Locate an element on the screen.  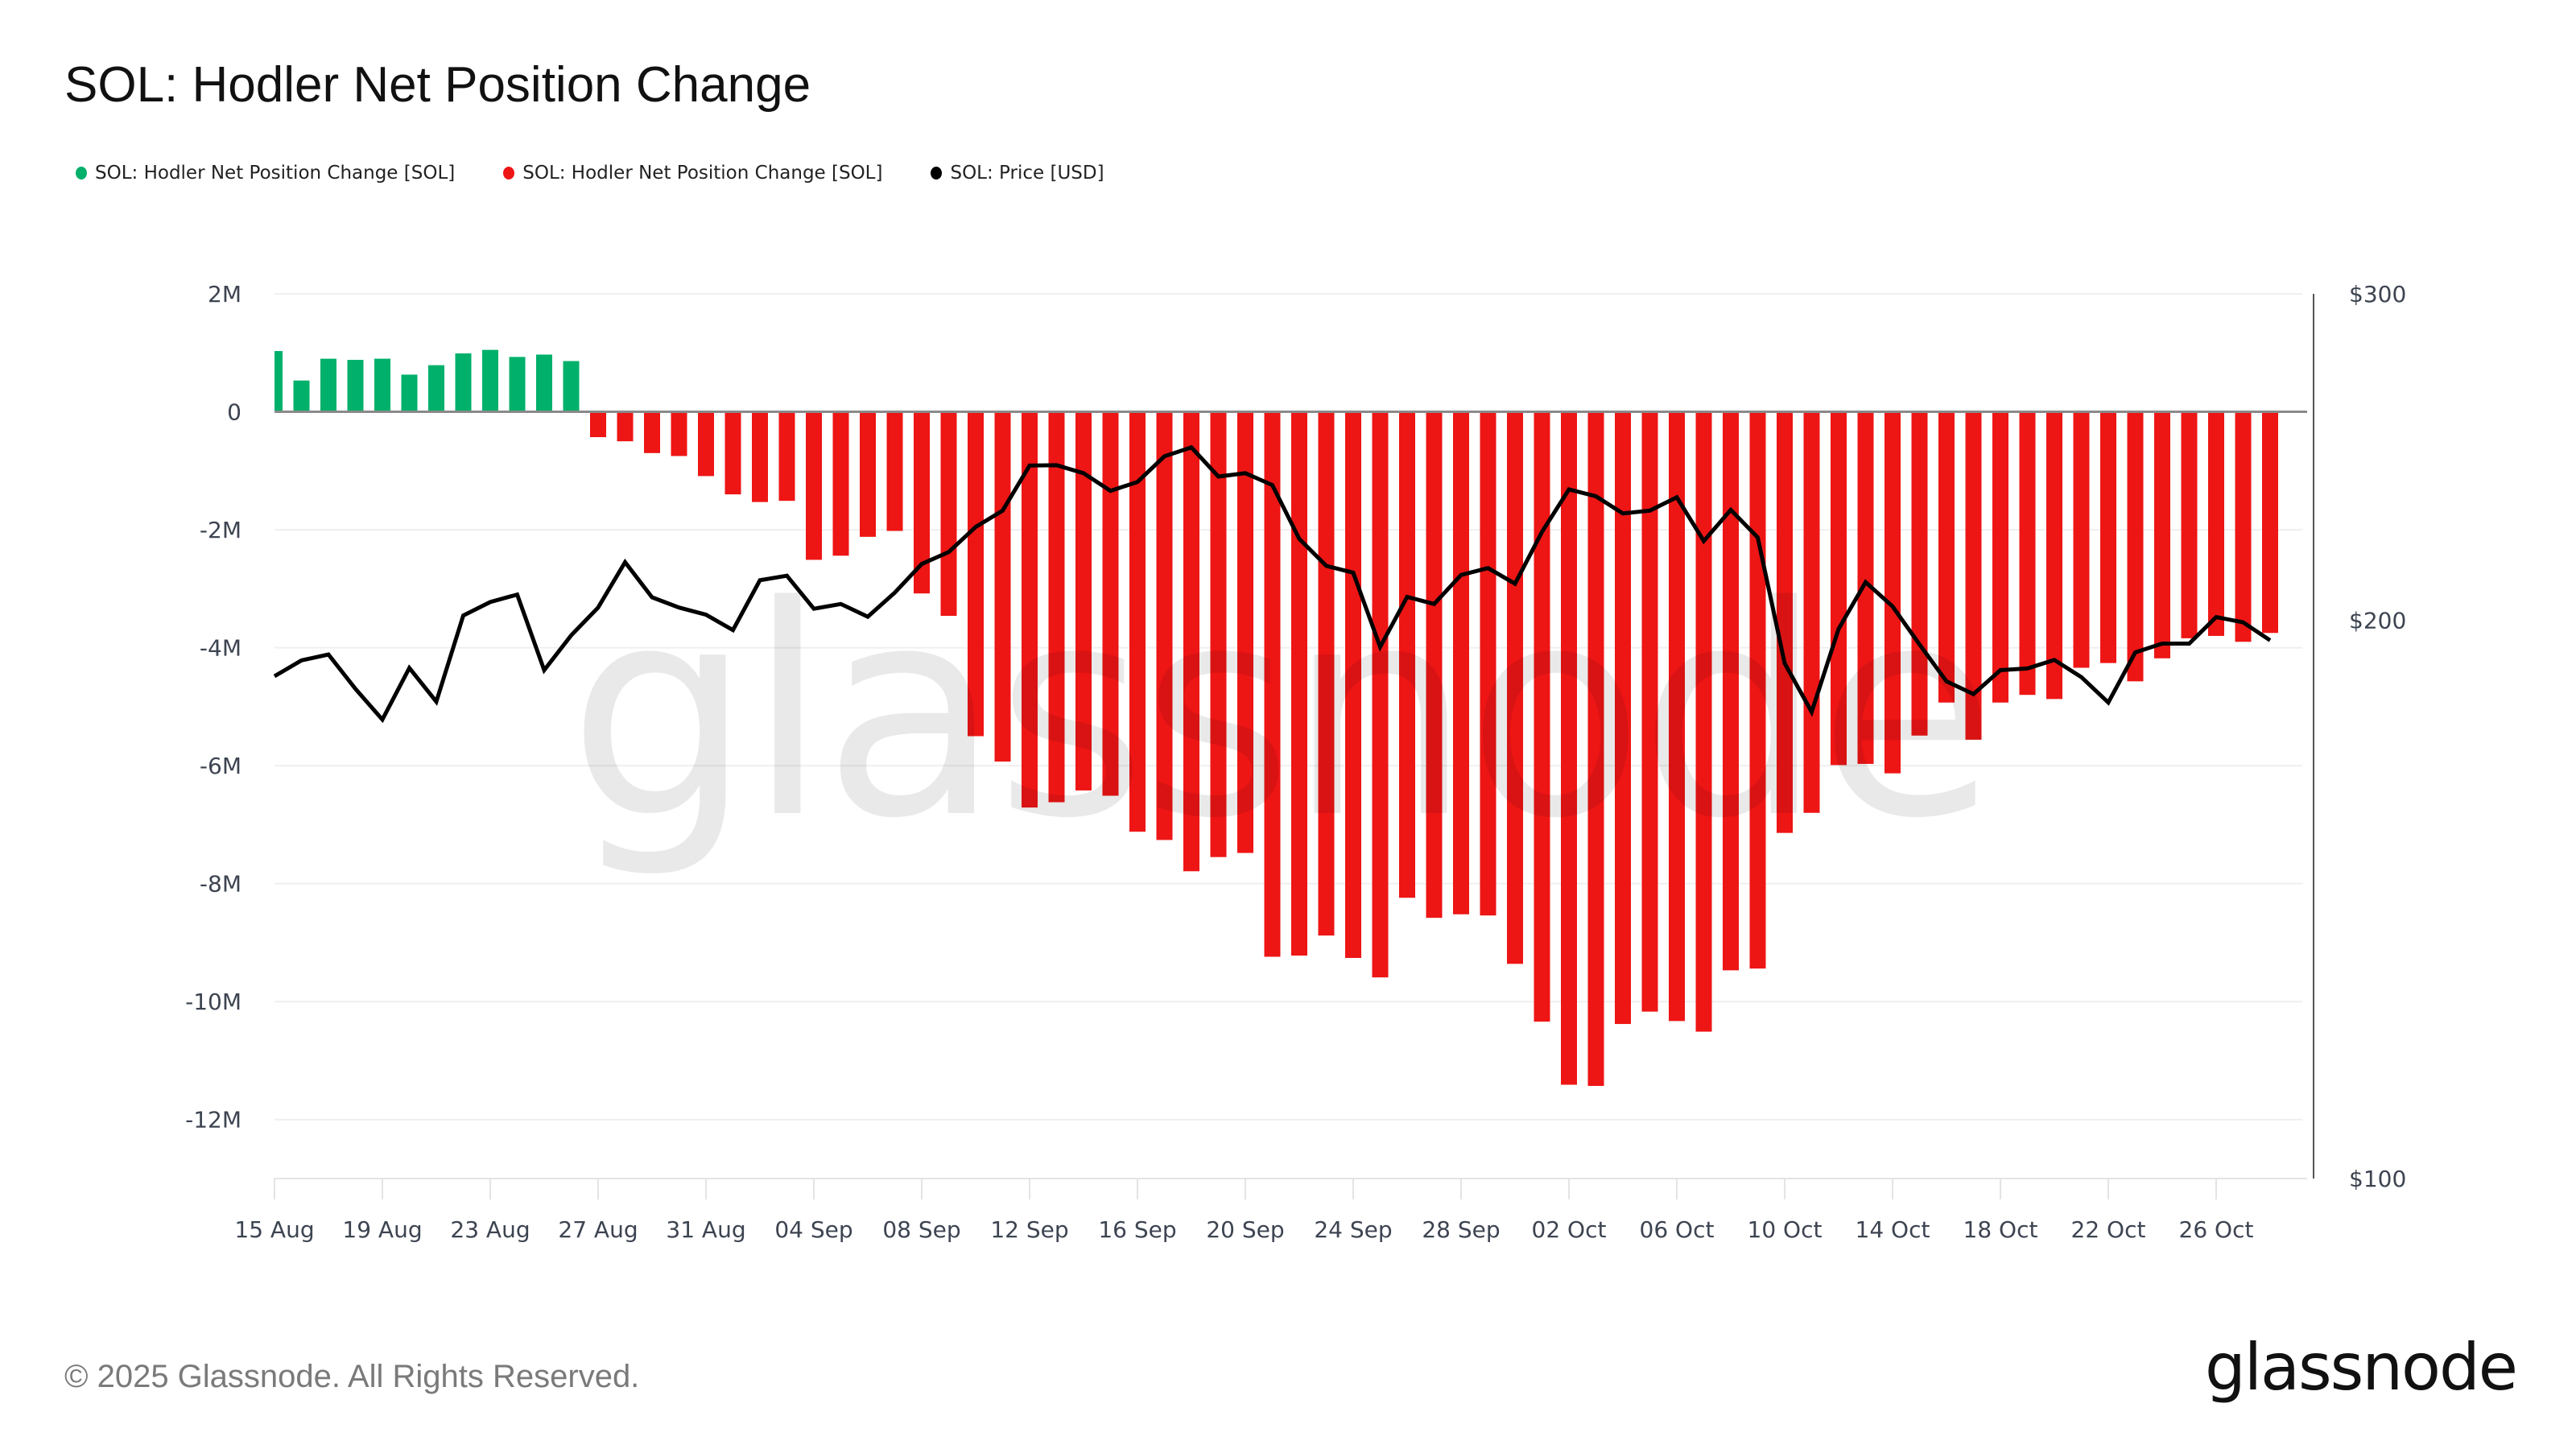
x-tick-label: 14 Oct is located at coordinates (1893, 1229).